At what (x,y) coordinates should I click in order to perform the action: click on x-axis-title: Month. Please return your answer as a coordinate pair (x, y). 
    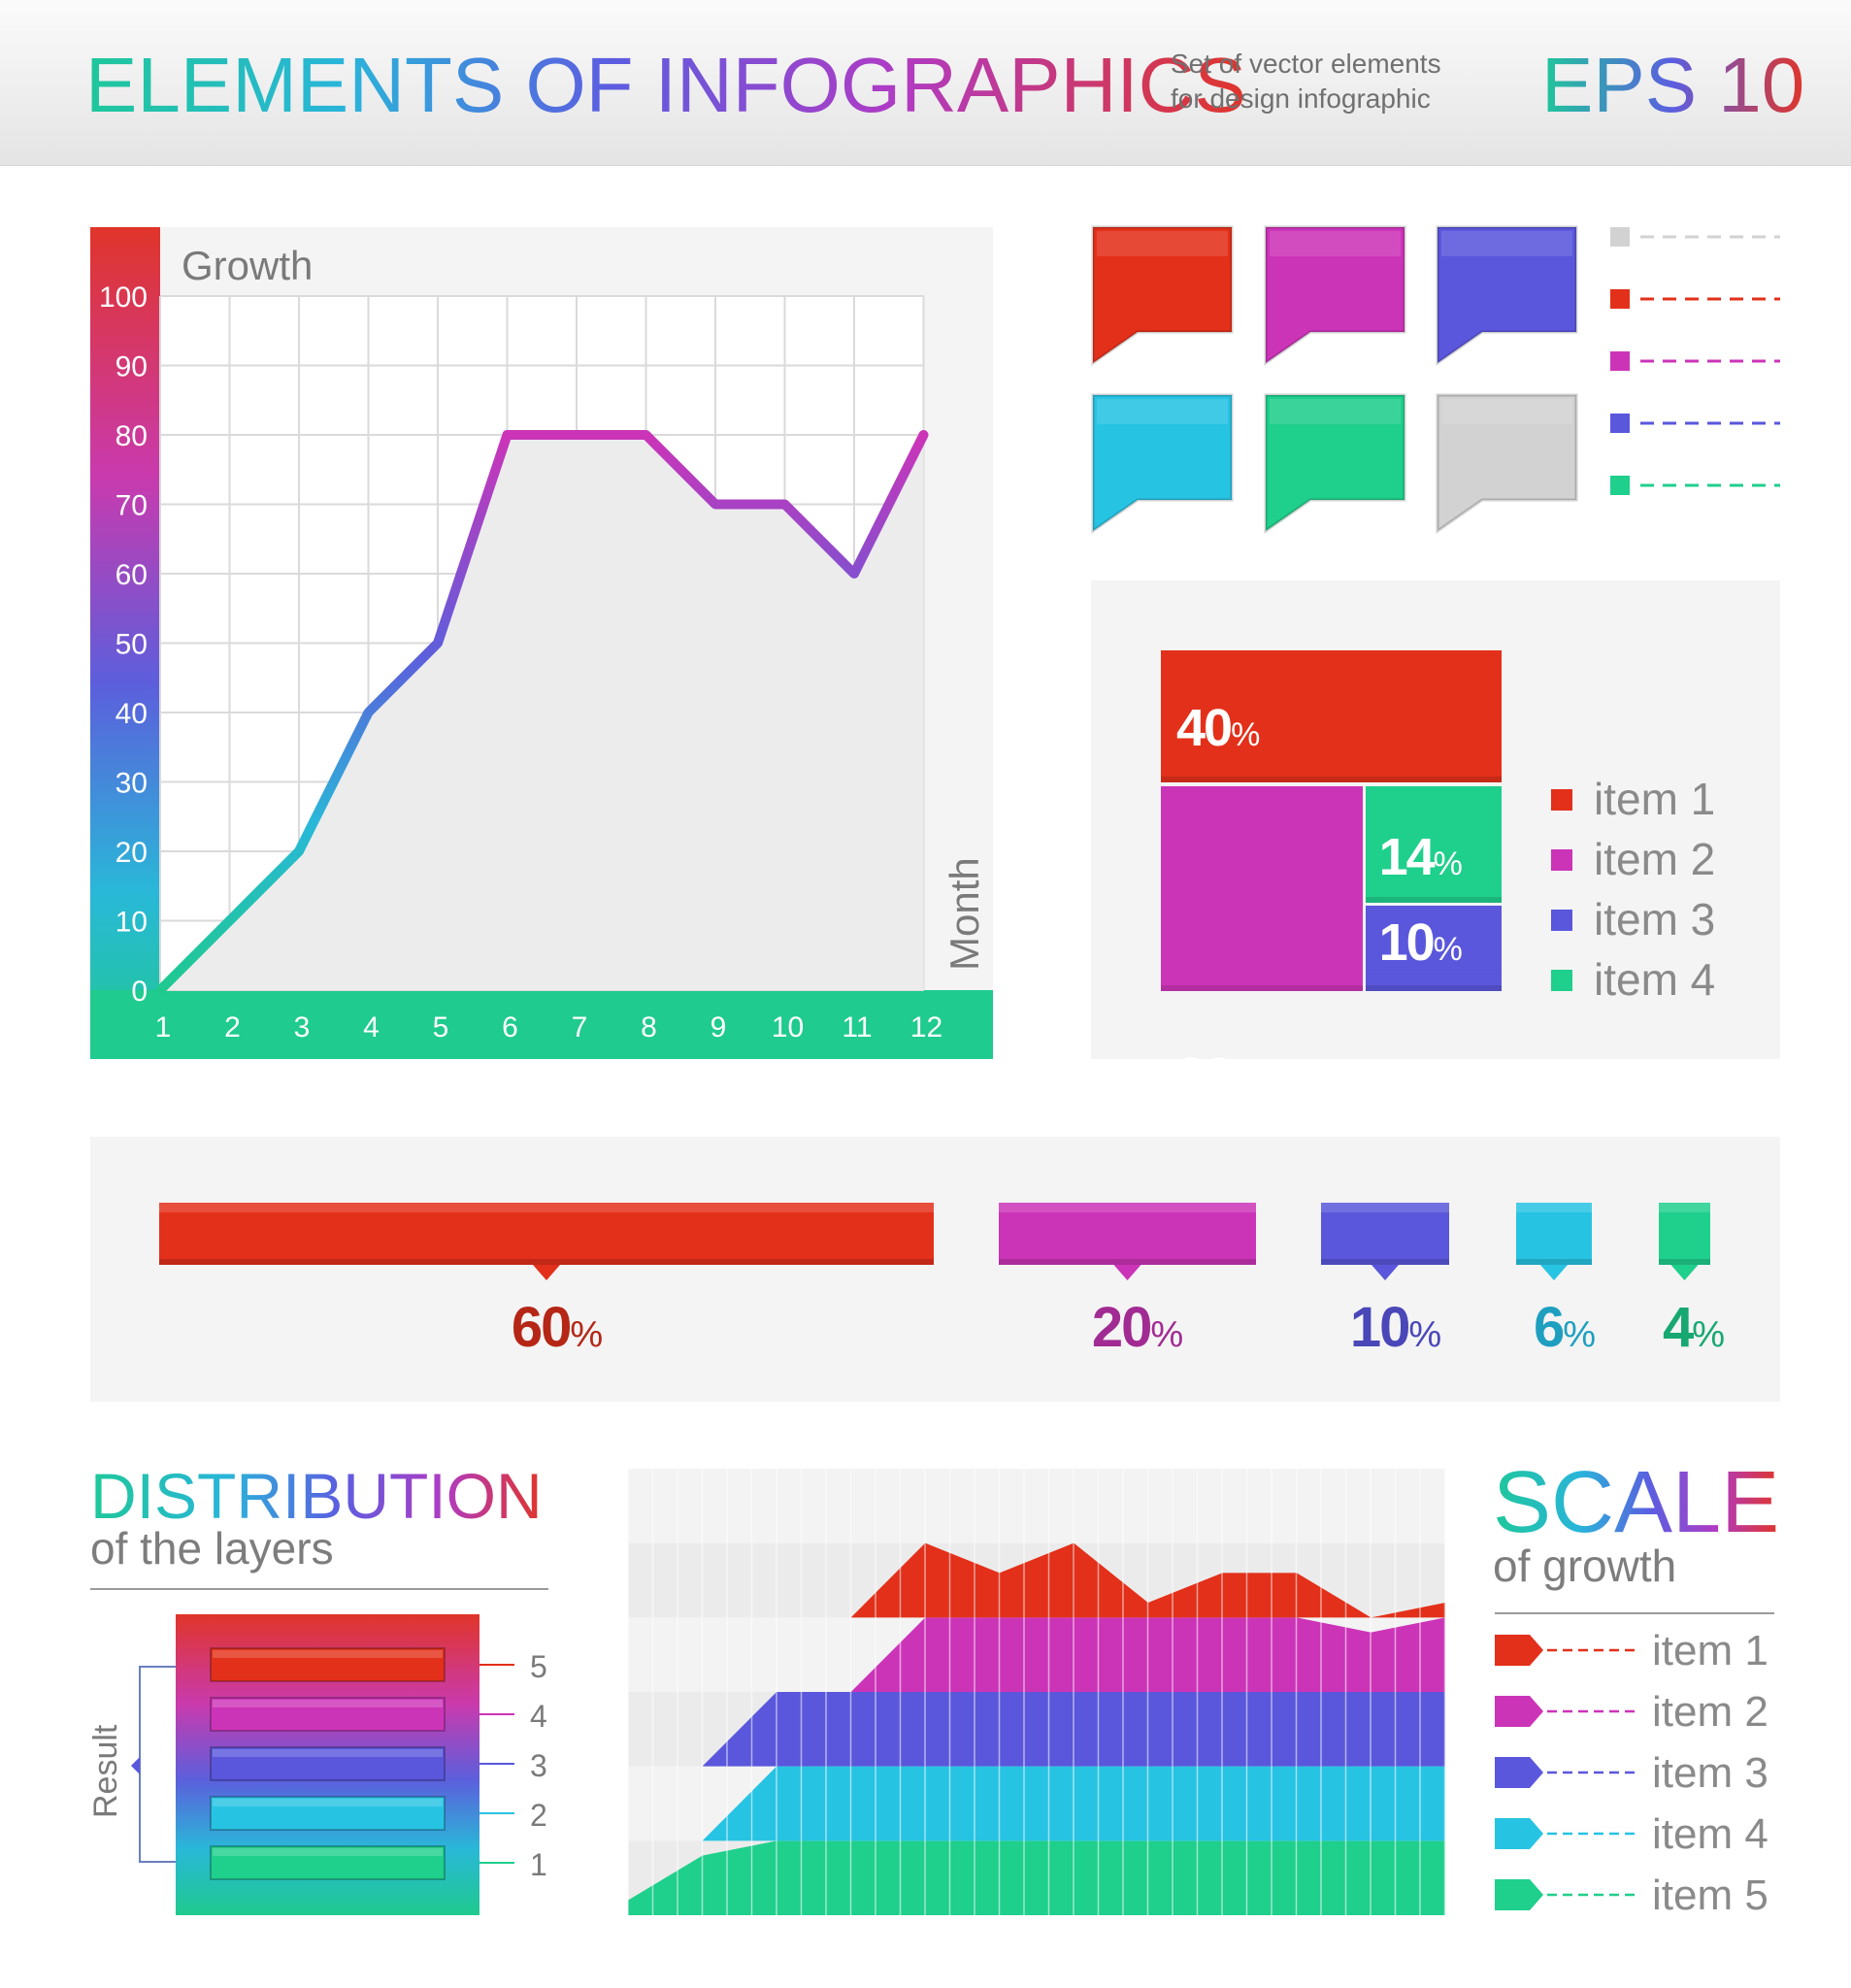
    Looking at the image, I should click on (964, 914).